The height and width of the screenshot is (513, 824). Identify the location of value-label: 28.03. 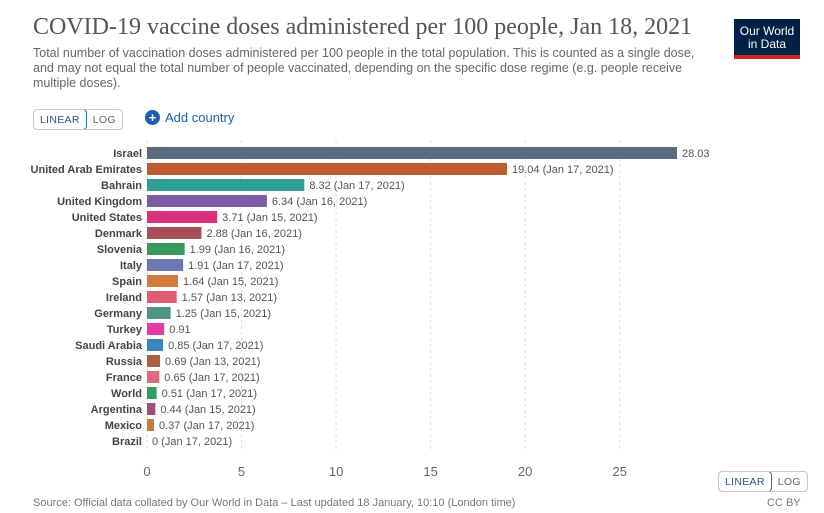
(696, 154).